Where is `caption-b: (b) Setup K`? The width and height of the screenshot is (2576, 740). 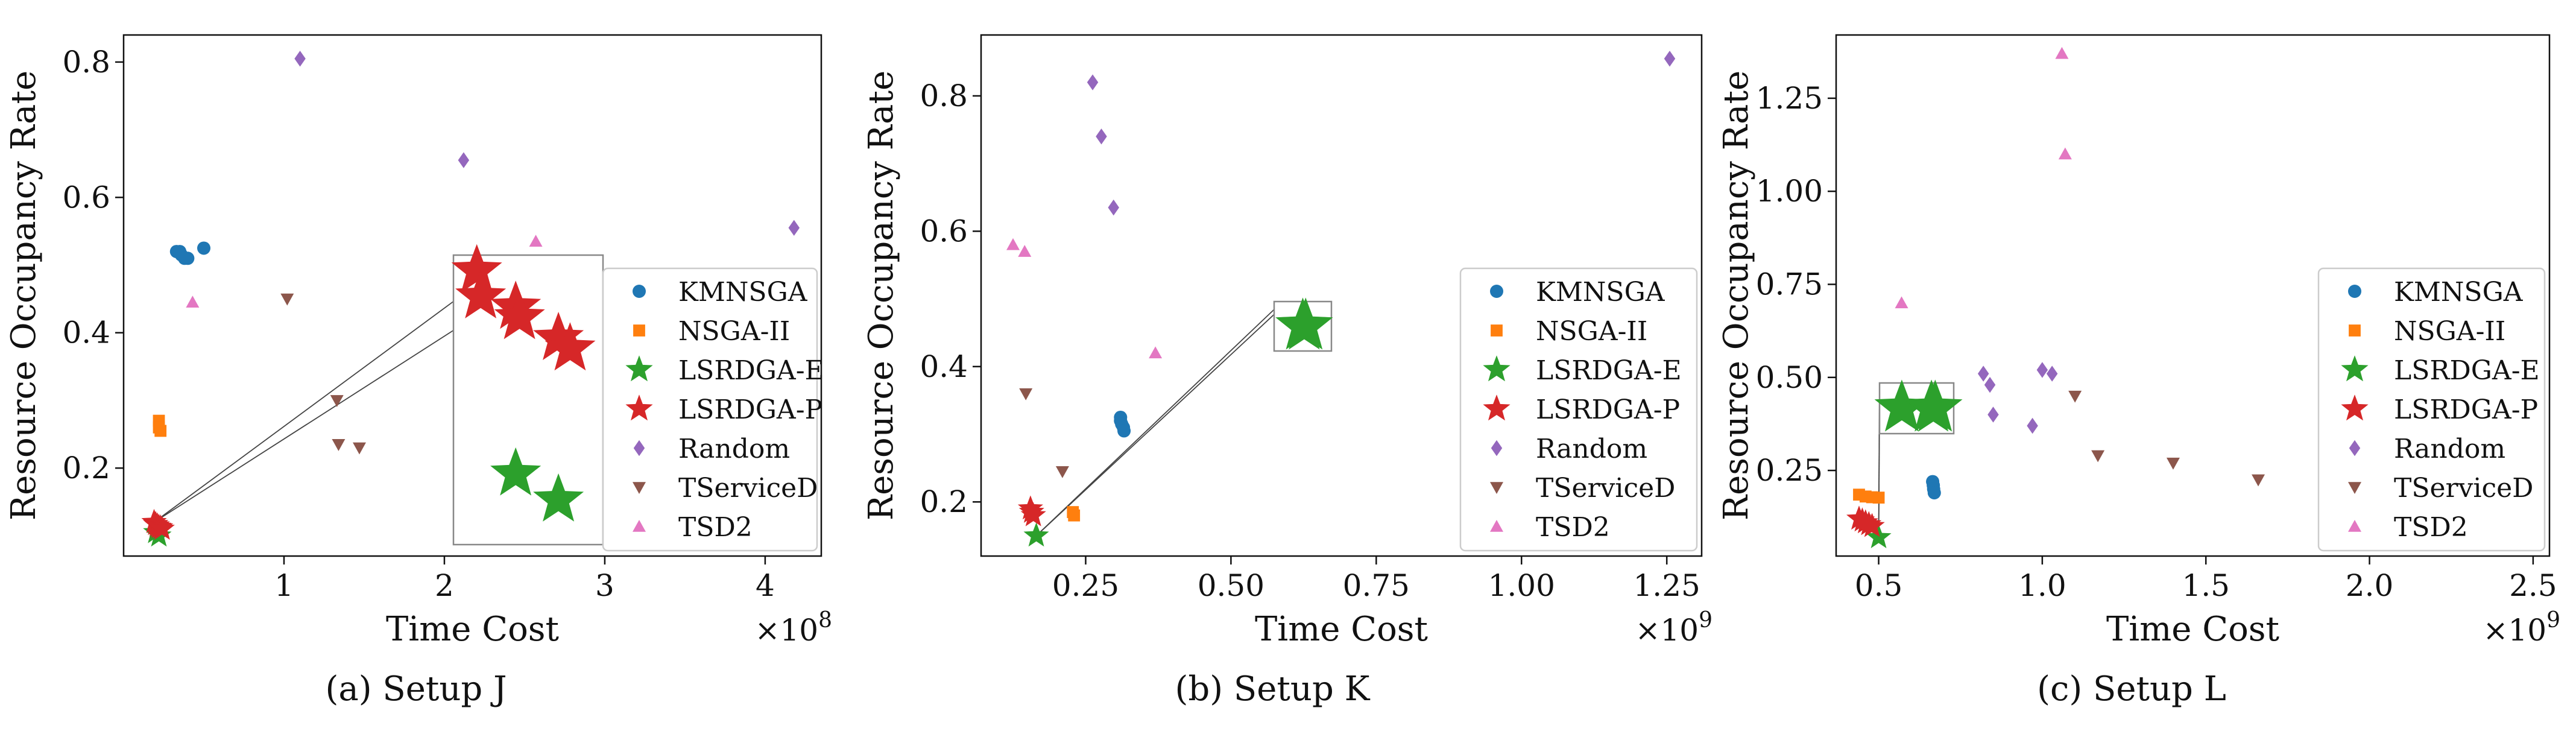
caption-b: (b) Setup K is located at coordinates (1272, 689).